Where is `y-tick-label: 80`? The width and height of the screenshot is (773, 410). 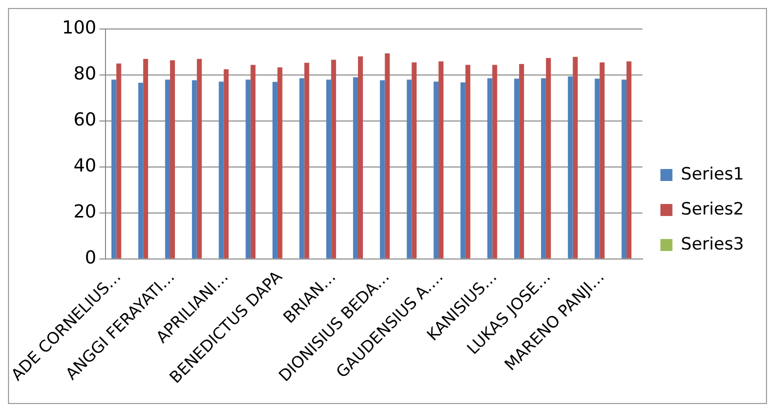 y-tick-label: 80 is located at coordinates (84, 74).